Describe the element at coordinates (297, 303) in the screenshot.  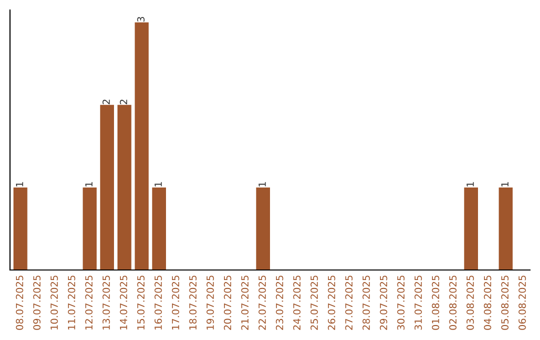
I see `x-tick-label: 24.07.2025` at that location.